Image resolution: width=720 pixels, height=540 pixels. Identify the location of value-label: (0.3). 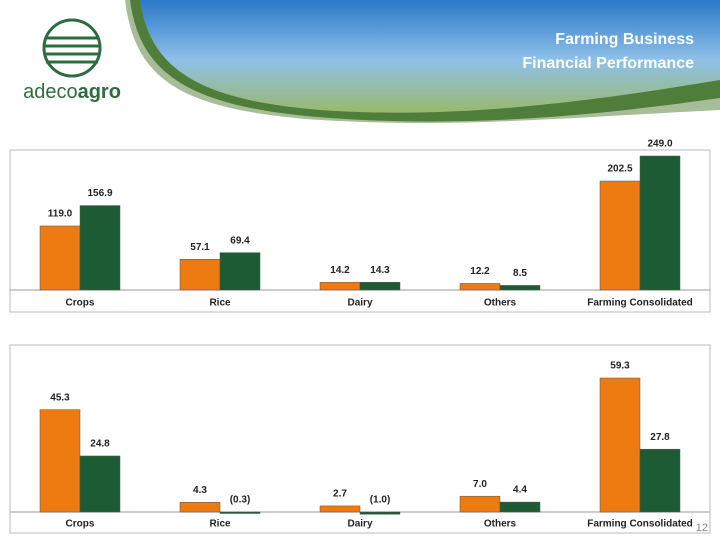
(240, 500).